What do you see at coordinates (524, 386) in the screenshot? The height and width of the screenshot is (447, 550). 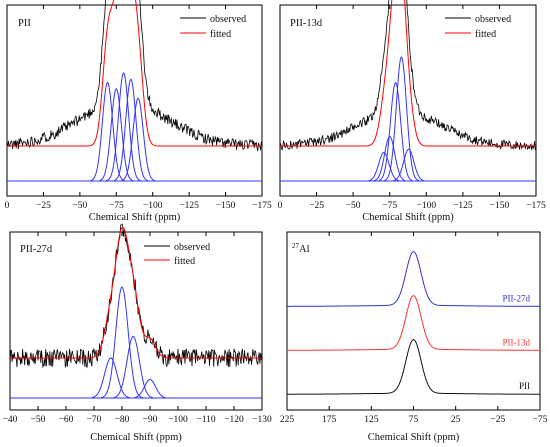 I see `trace-label-pii: PII` at bounding box center [524, 386].